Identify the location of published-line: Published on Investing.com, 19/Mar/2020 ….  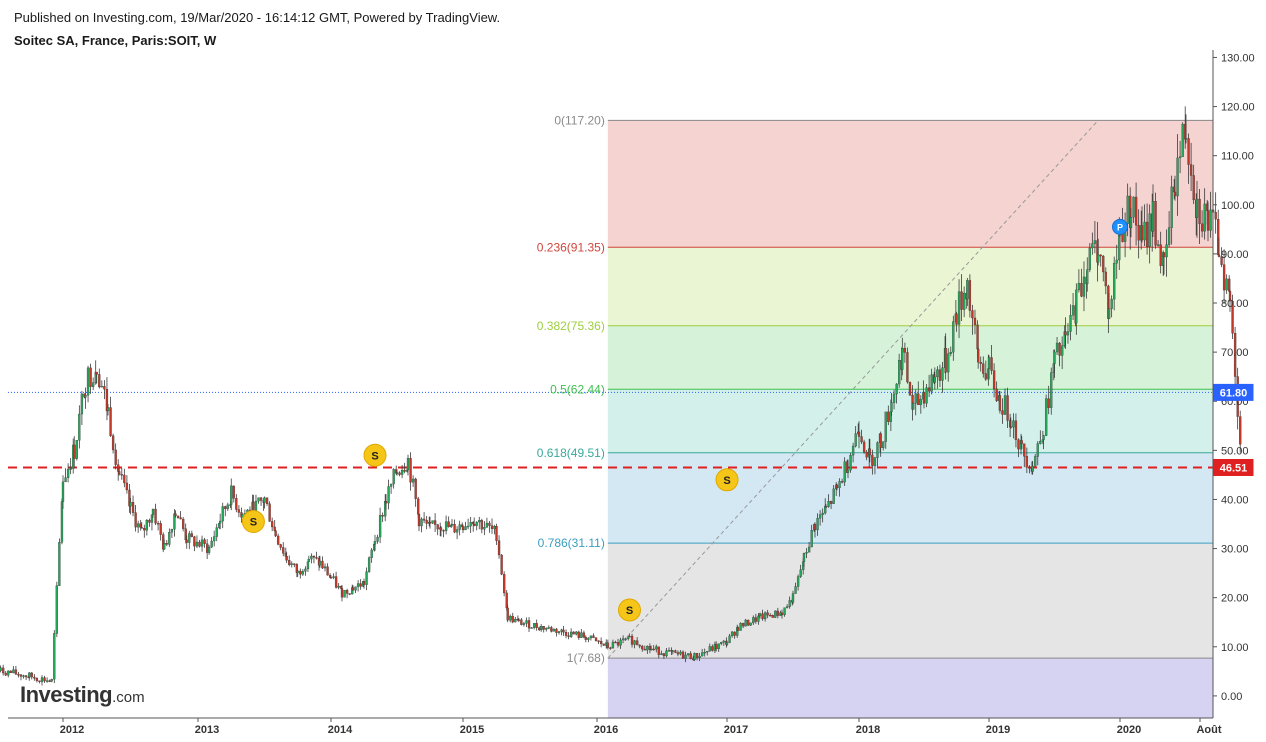
(257, 17).